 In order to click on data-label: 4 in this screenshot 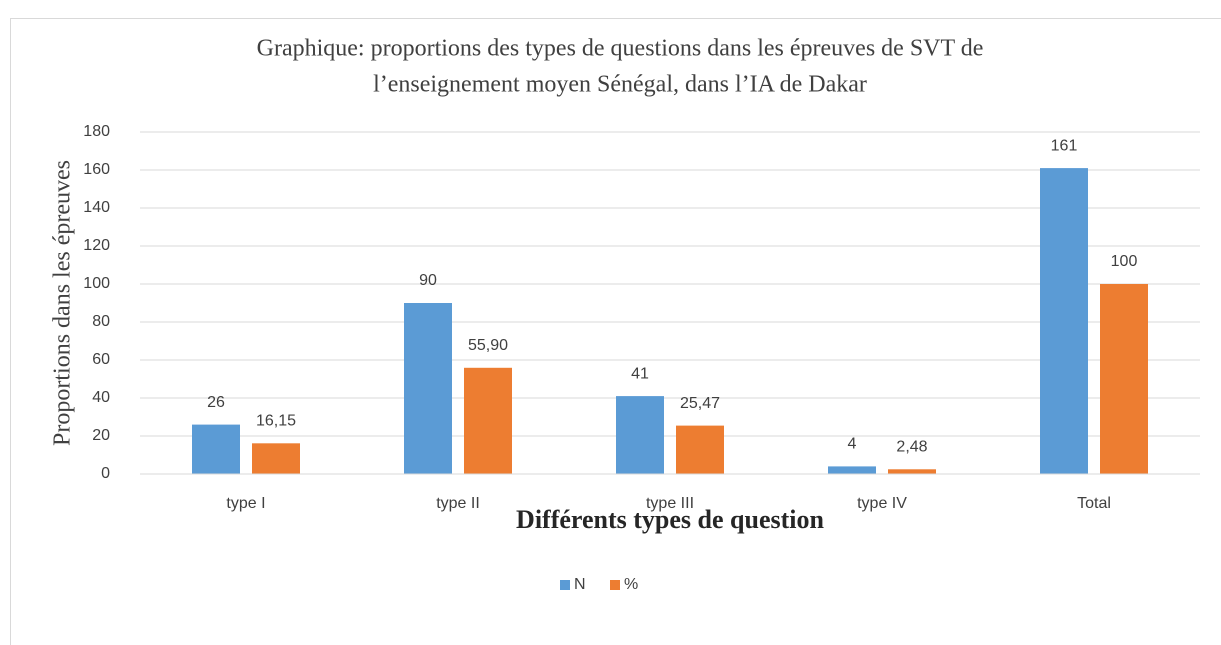, I will do `click(852, 444)`.